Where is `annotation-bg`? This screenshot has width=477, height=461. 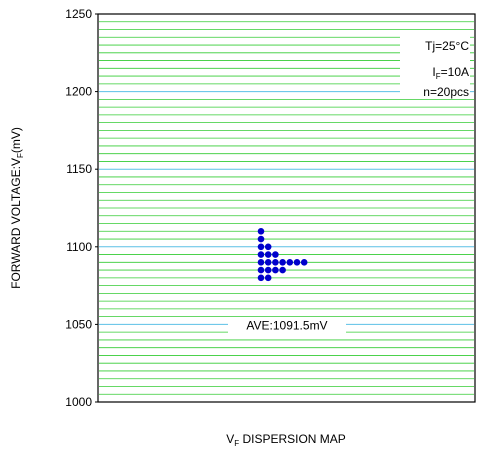 annotation-bg is located at coordinates (435, 66).